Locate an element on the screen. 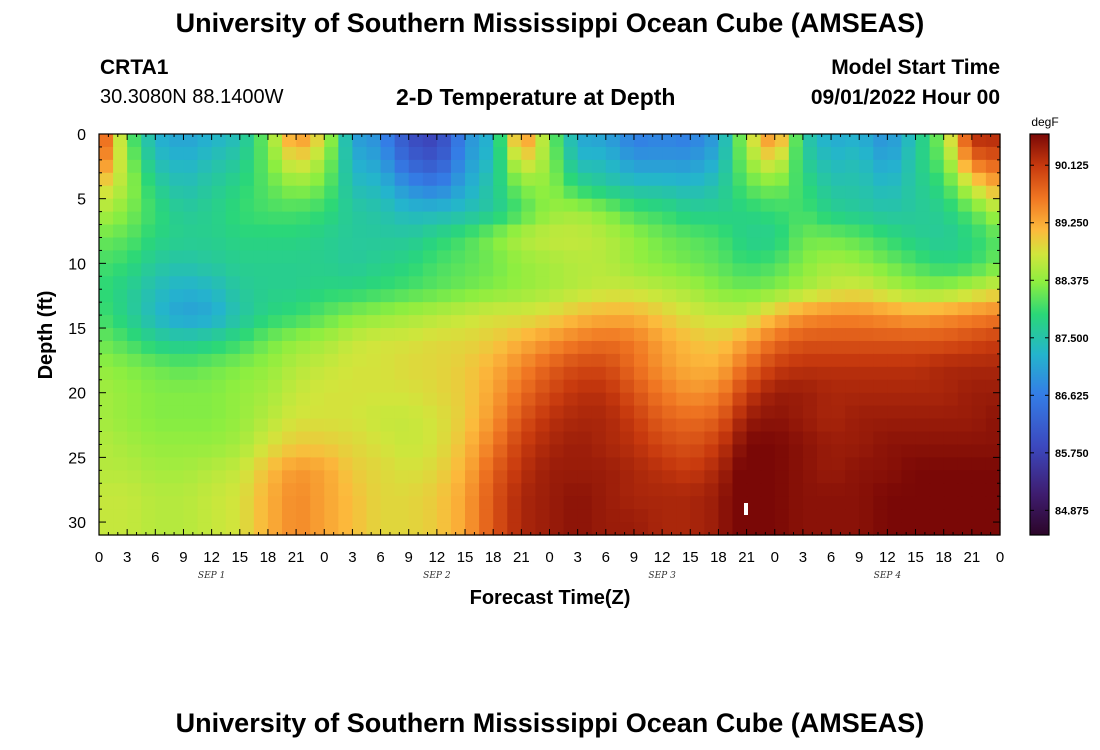 Image resolution: width=1100 pixels, height=750 pixels. colorbar-tick-label: 86.625 is located at coordinates (1072, 396).